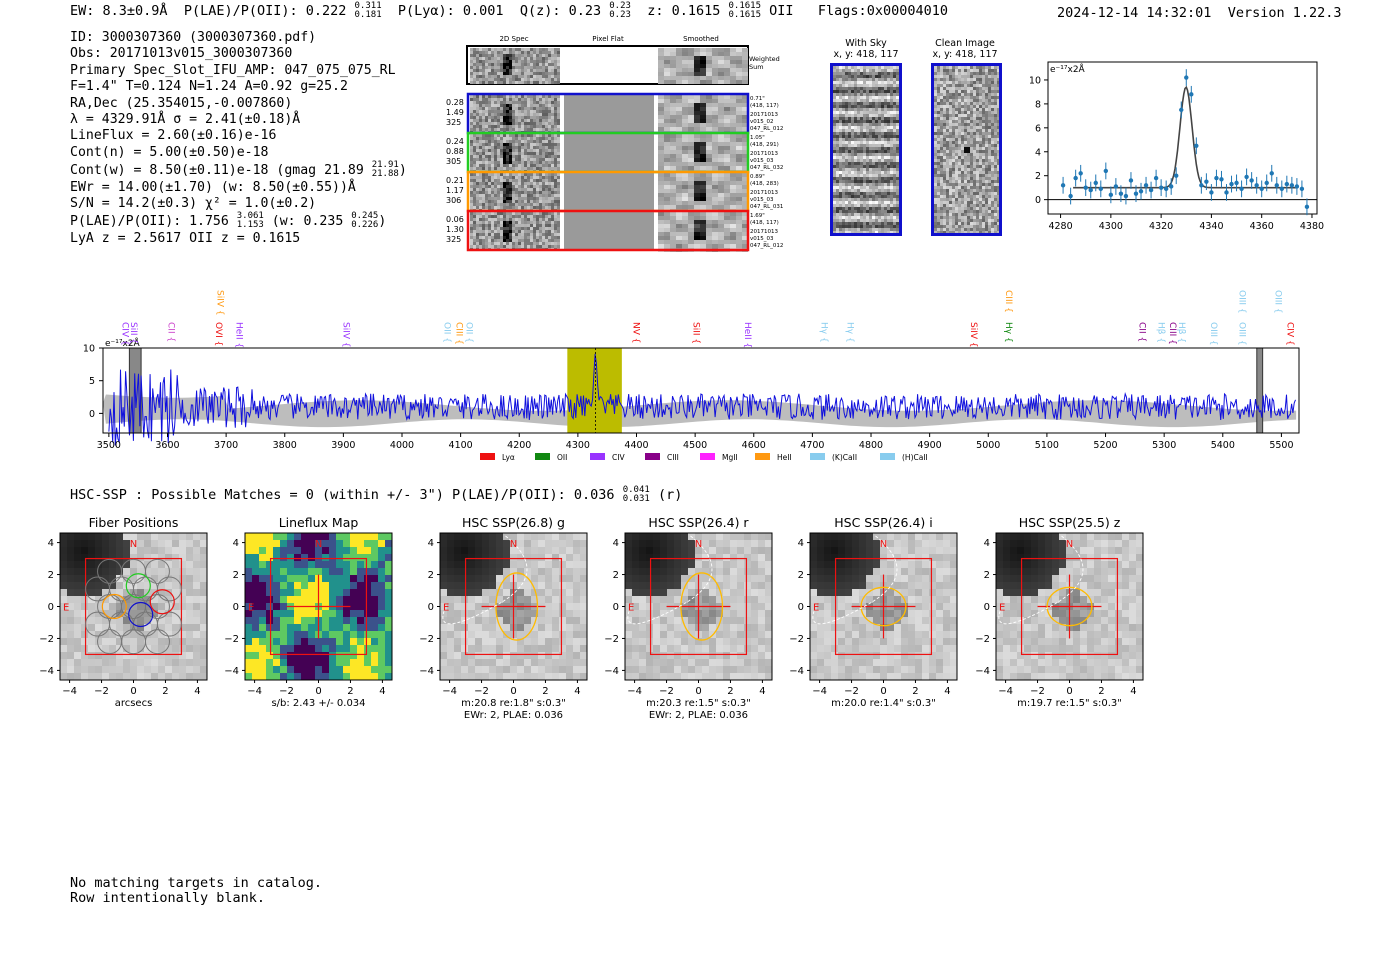 The width and height of the screenshot is (1400, 953). Describe the element at coordinates (455, 112) in the screenshot. I see `fiber-weight-2: 1.49` at that location.